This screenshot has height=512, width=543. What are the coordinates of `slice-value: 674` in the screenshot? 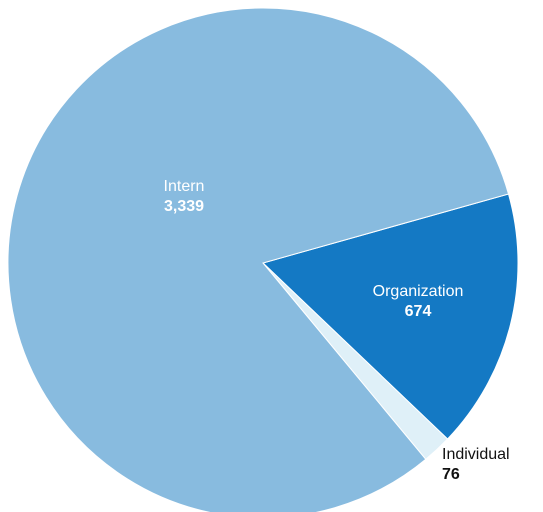 It's located at (418, 311).